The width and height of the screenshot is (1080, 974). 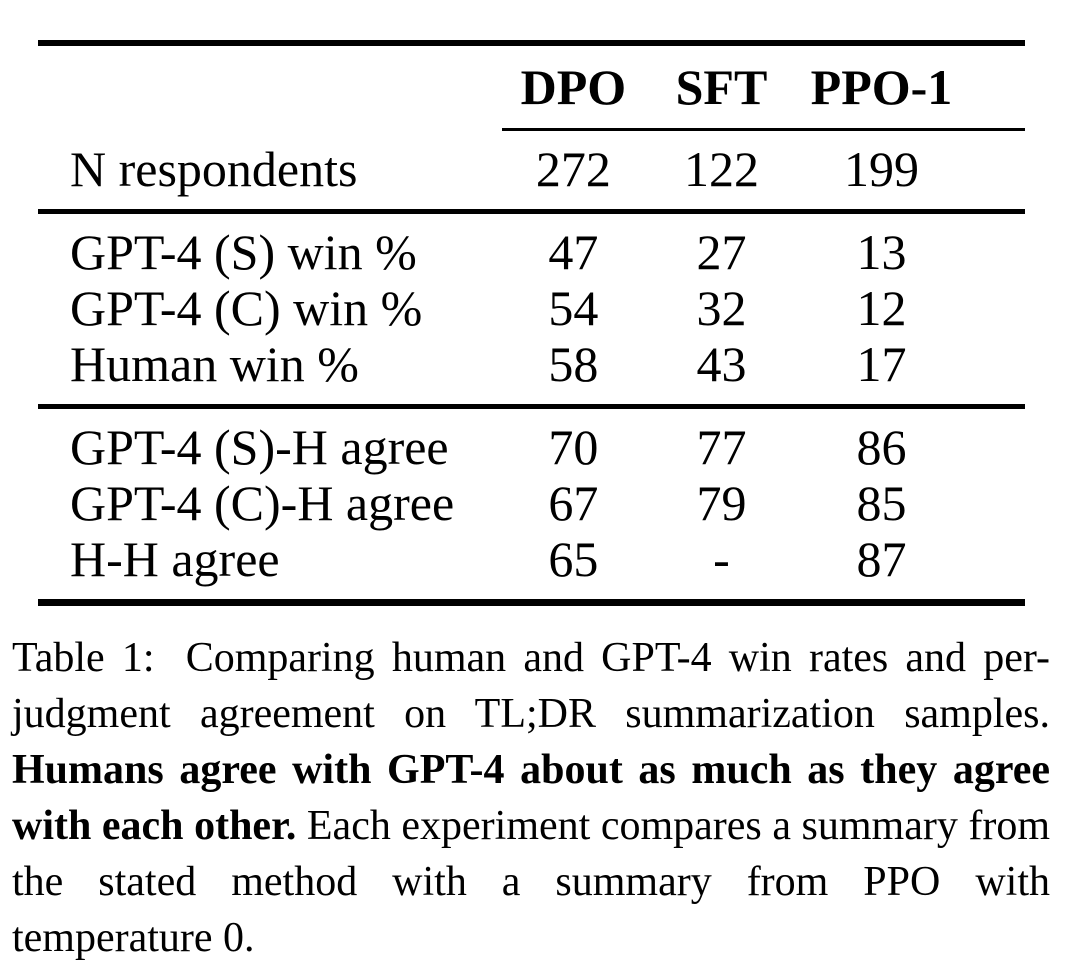 I want to click on value-cell: 54, so click(x=573, y=308).